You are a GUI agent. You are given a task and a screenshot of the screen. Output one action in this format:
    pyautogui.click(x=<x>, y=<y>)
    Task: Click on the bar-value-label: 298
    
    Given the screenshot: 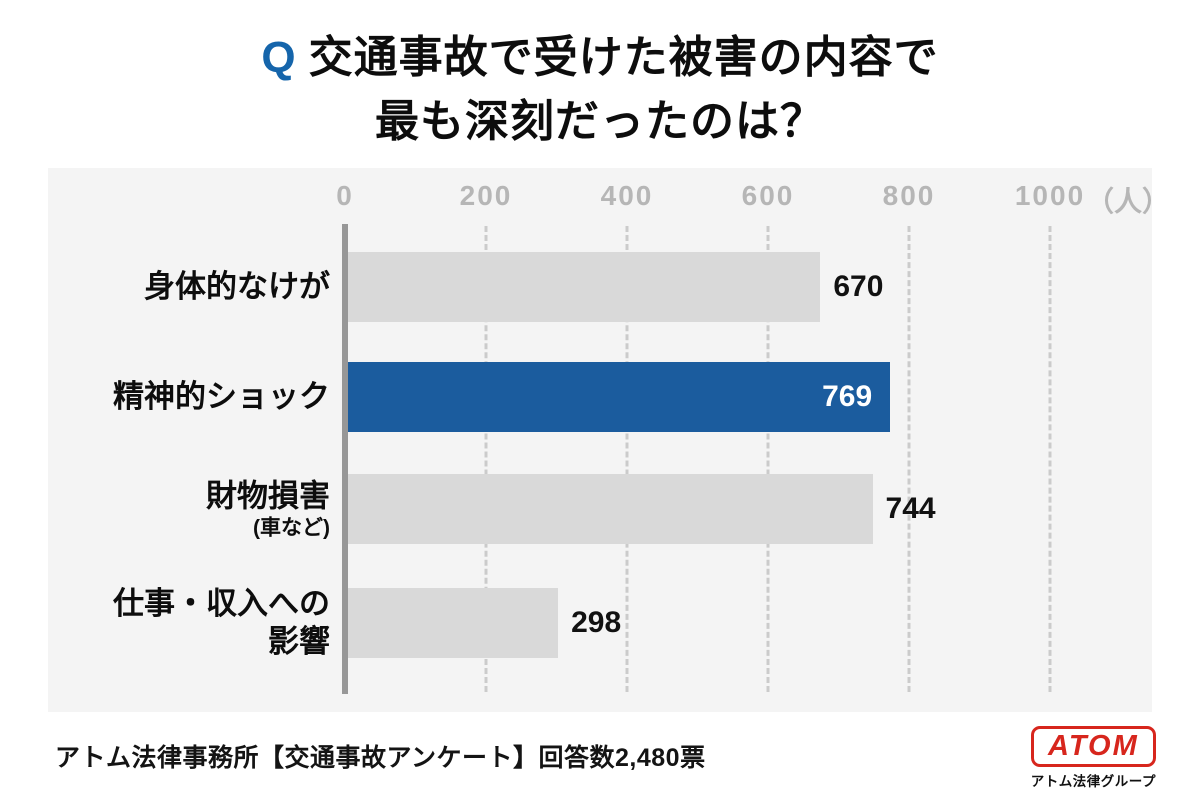 What is the action you would take?
    pyautogui.click(x=596, y=622)
    